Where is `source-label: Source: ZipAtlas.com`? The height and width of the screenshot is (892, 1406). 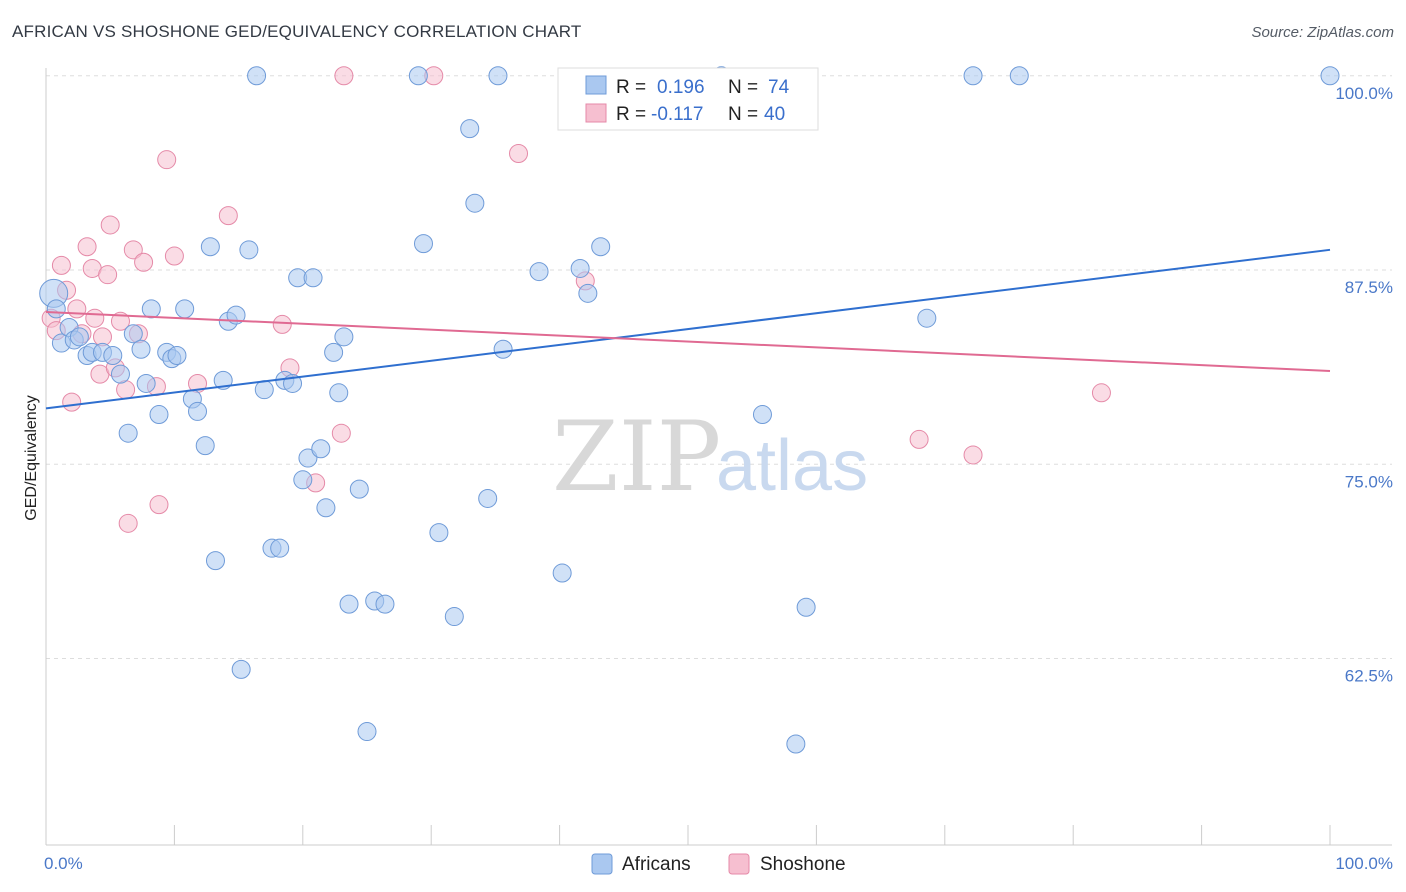
source-label: Source: ZipAtlas.com is located at coordinates (1322, 32).